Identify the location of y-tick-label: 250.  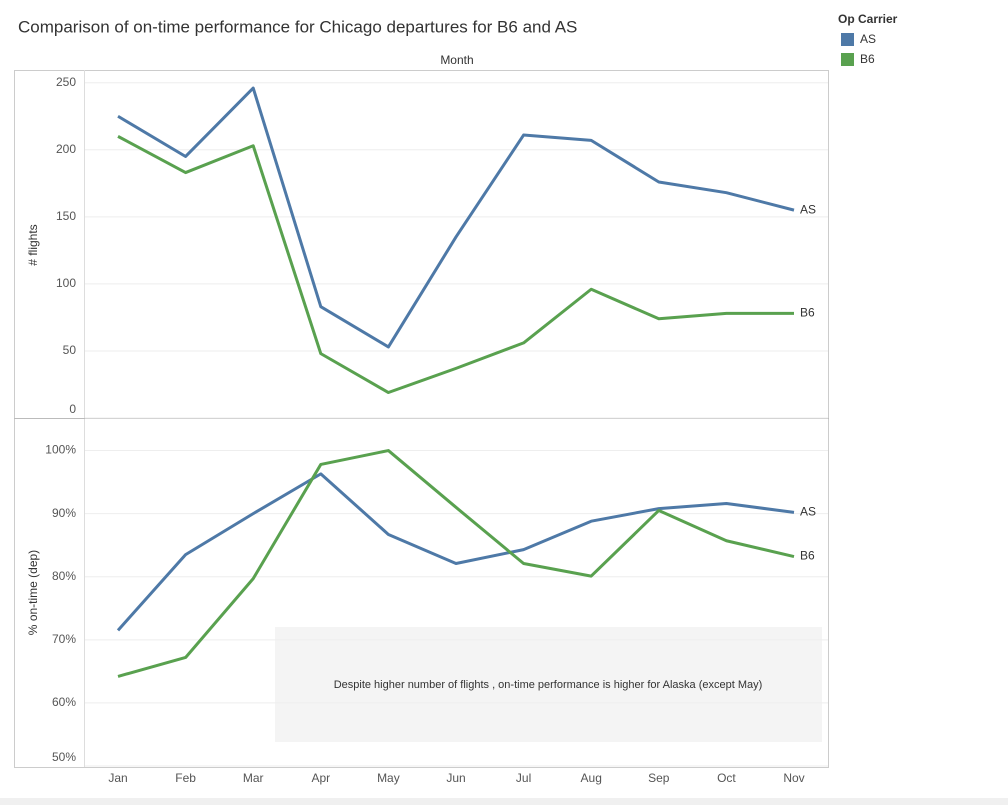
(66, 82).